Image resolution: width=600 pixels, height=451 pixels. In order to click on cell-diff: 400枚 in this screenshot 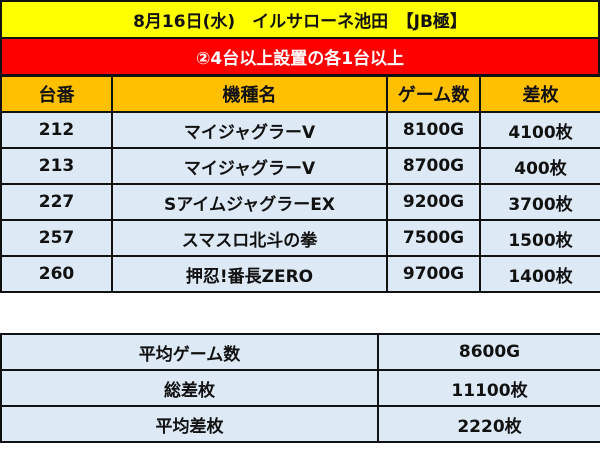, I will do `click(539, 166)`.